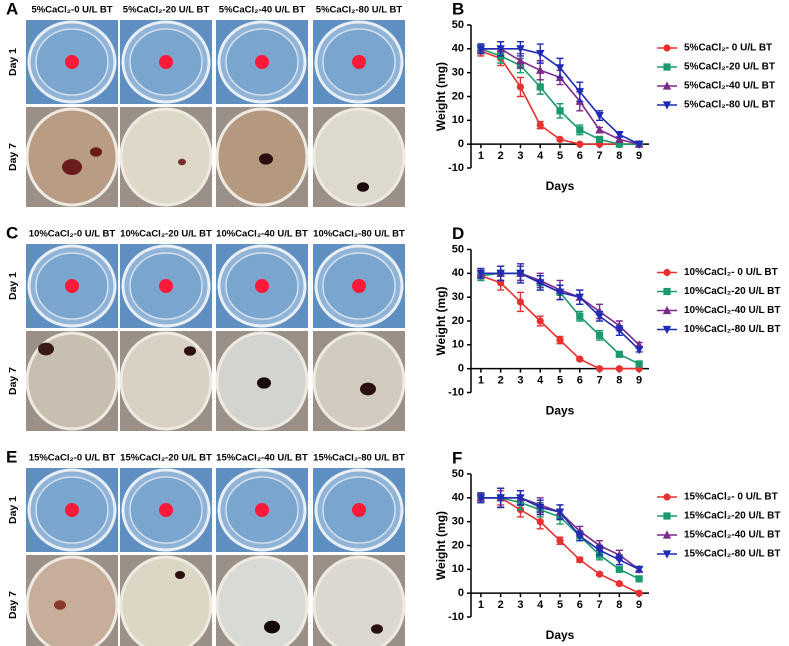 Image resolution: width=789 pixels, height=646 pixels. I want to click on panel-letter: E, so click(11, 456).